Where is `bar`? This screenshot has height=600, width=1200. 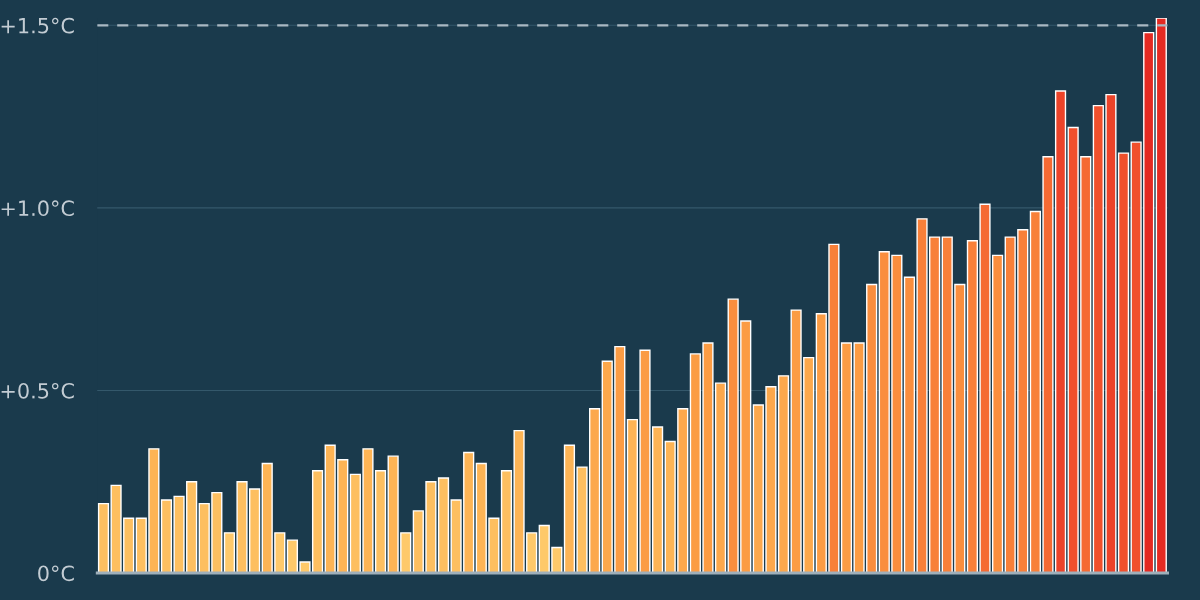 bar is located at coordinates (1161, 295).